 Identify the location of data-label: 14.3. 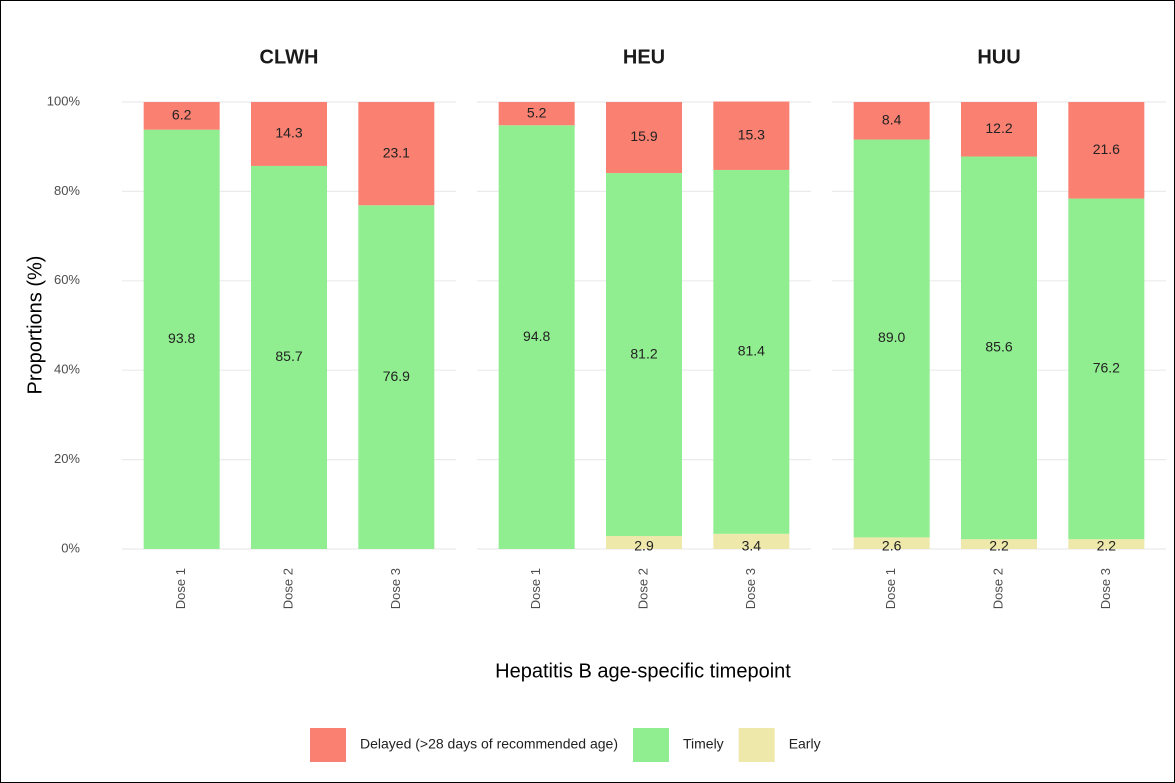
(288, 133).